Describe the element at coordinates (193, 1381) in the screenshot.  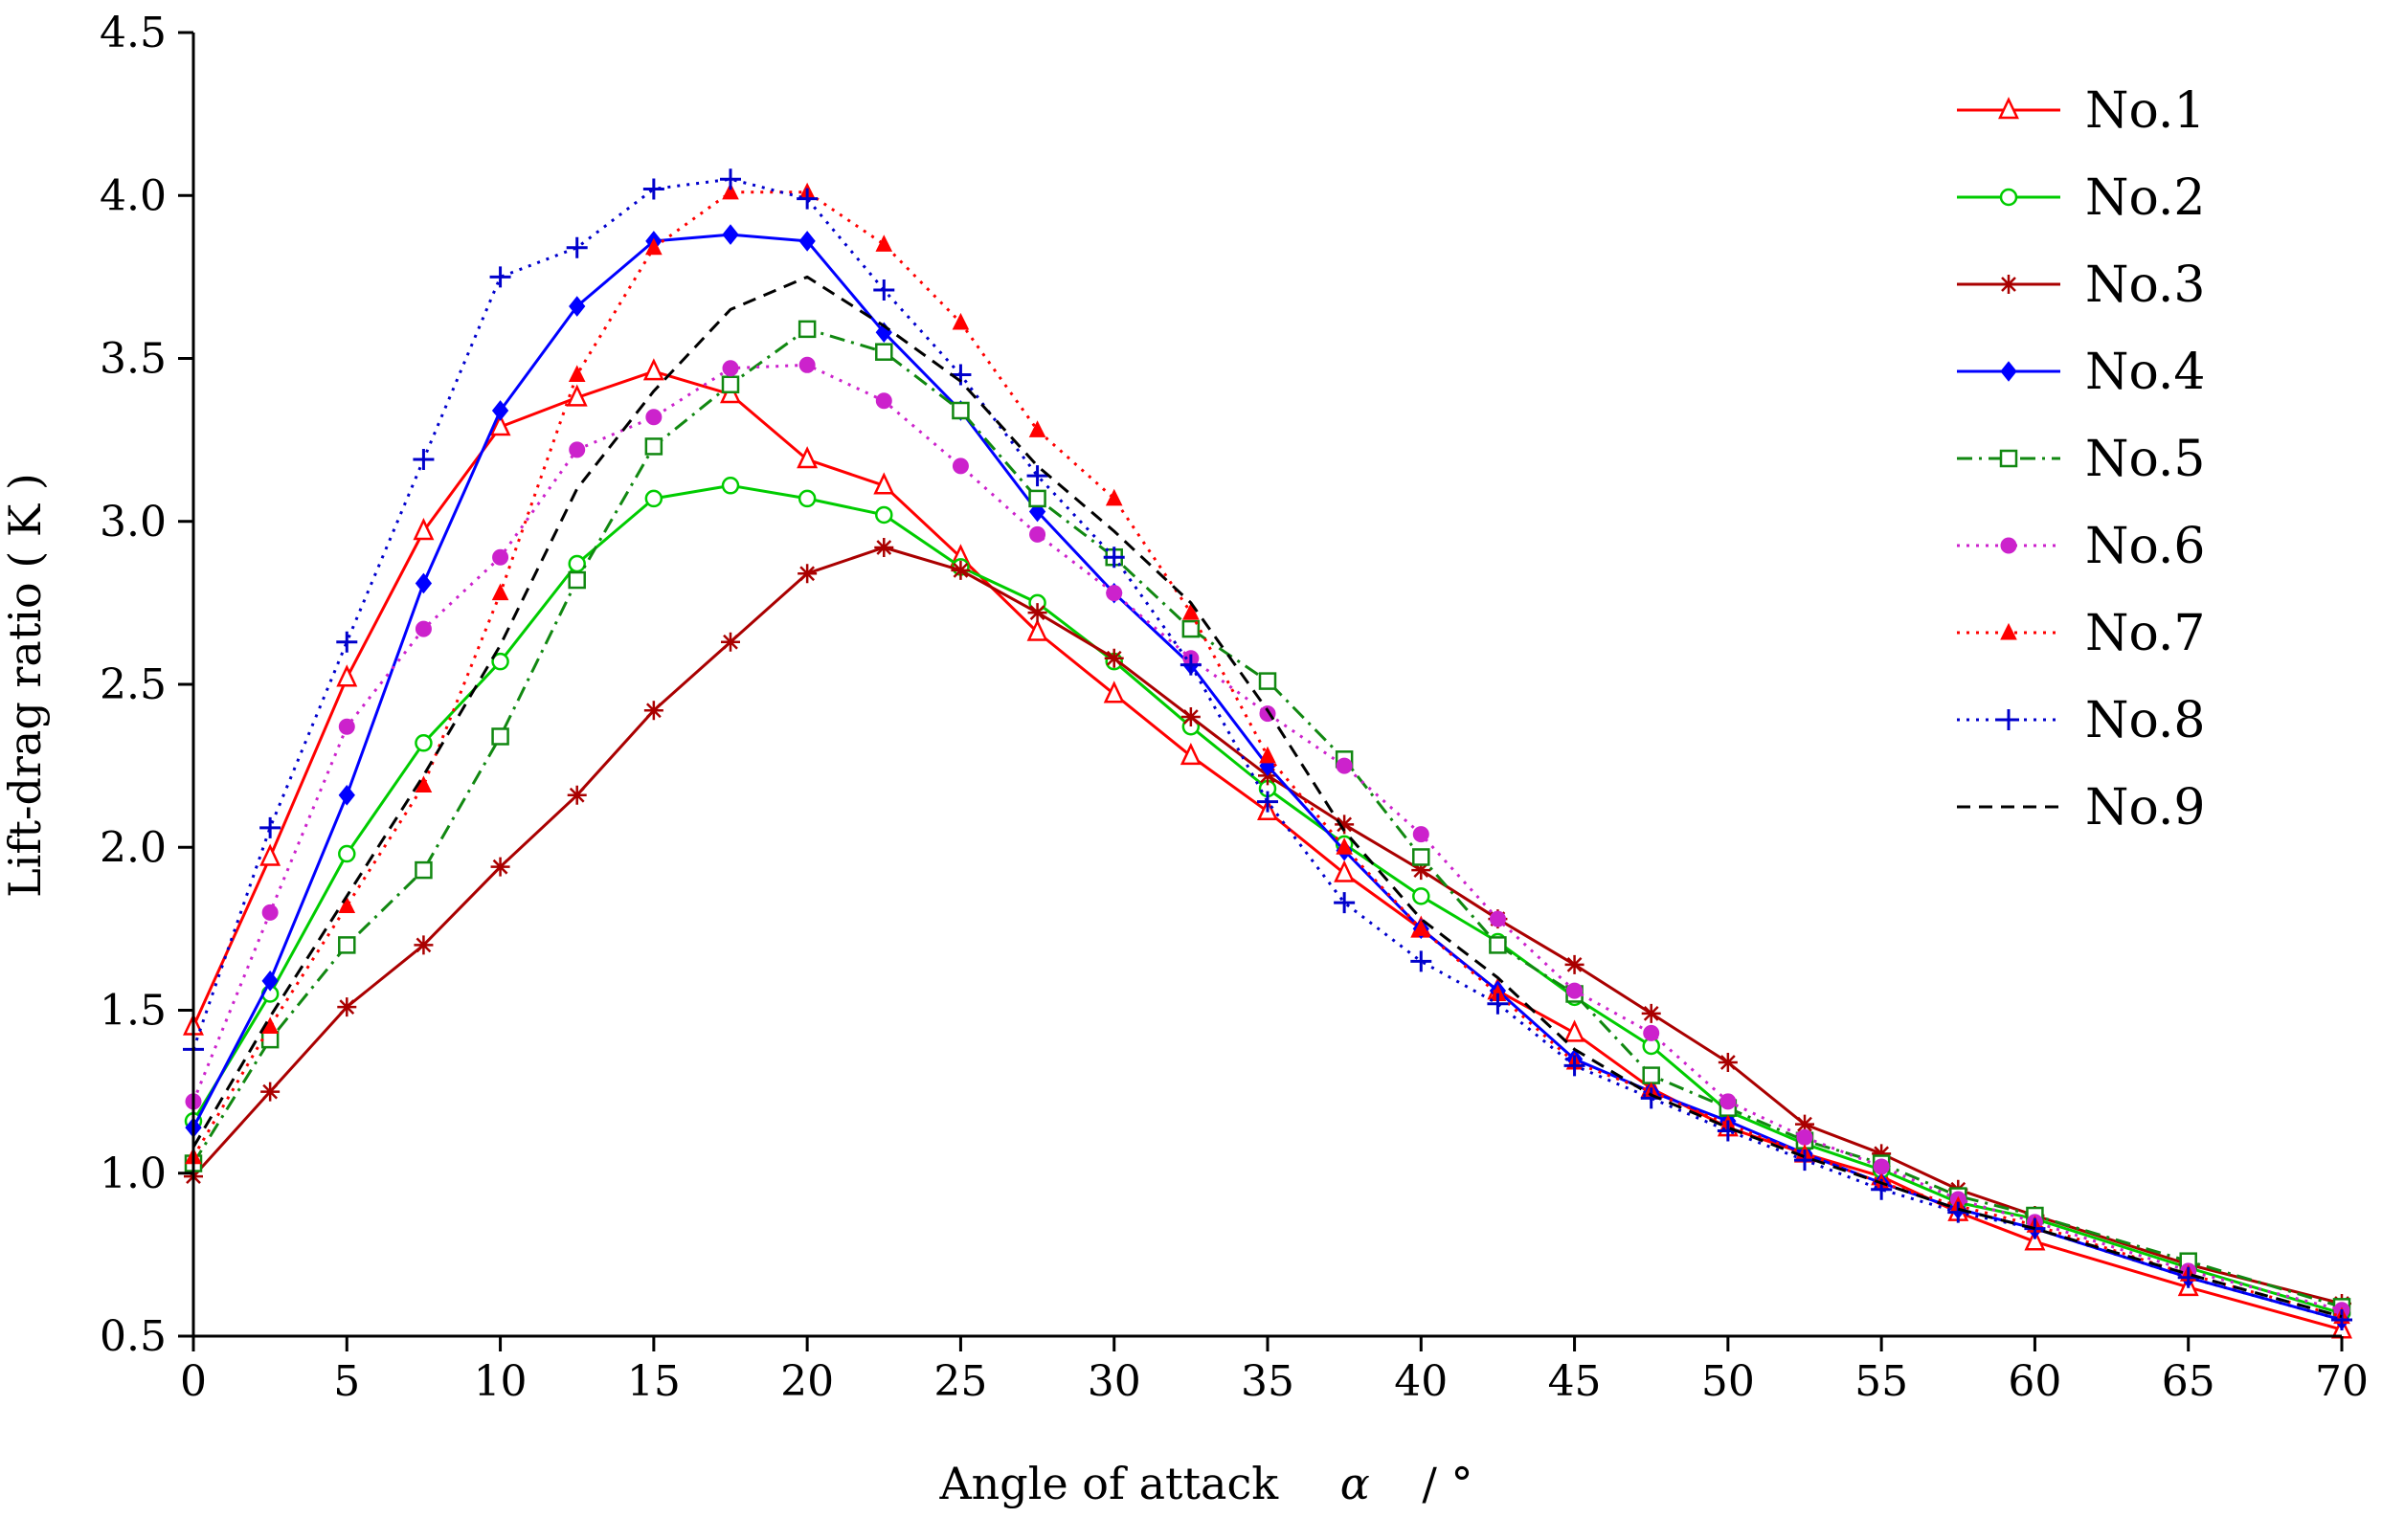
I see `x-tick-label: 0` at that location.